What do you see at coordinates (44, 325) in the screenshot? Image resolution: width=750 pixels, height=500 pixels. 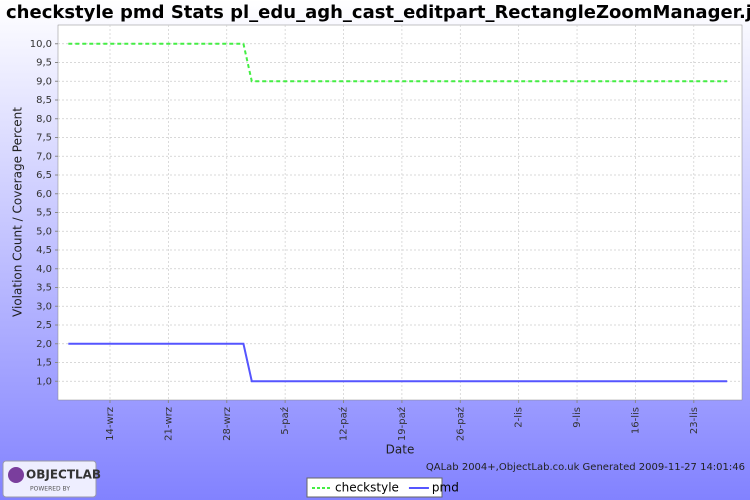 I see `y-tick-label: 2,5` at bounding box center [44, 325].